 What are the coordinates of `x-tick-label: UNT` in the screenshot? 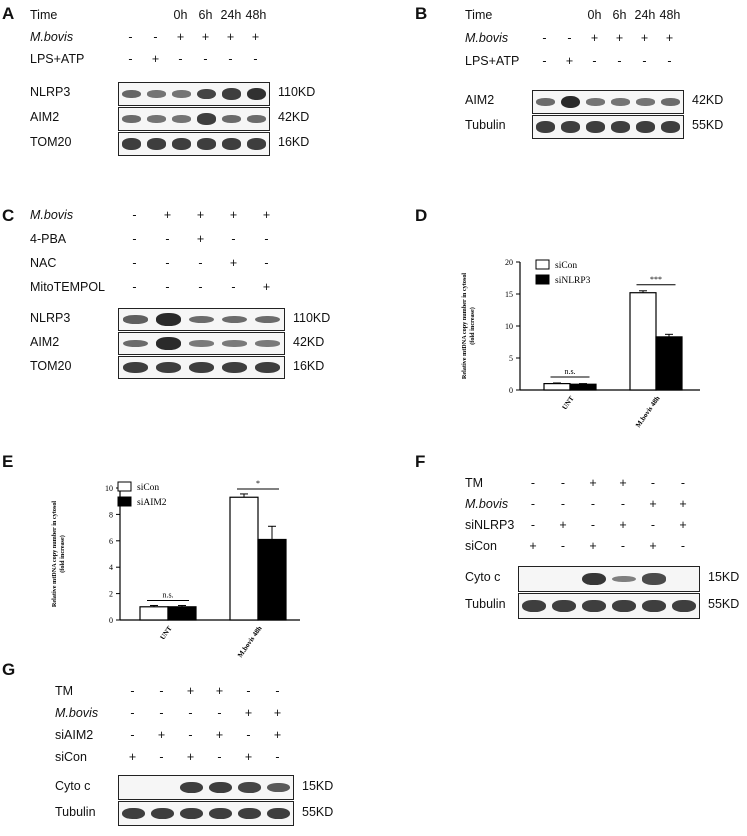 It's located at (568, 402).